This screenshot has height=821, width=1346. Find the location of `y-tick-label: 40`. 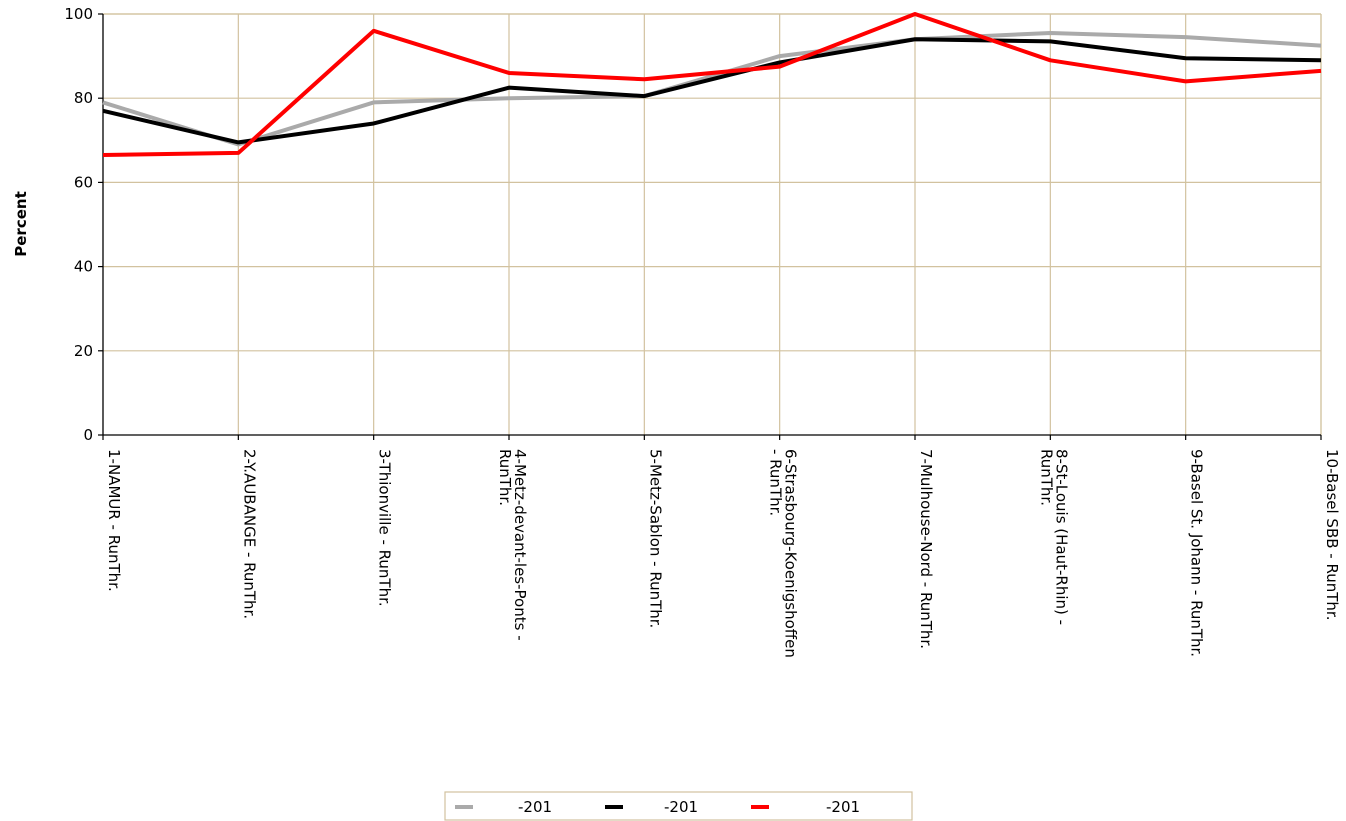

y-tick-label: 40 is located at coordinates (83, 267).